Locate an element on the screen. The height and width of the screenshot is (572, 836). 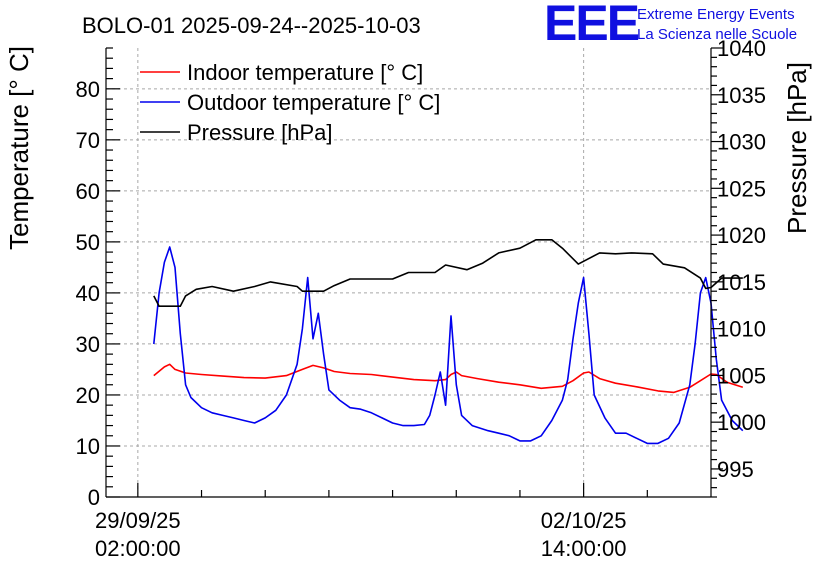
y-tick-label: 50 is located at coordinates (88, 242).